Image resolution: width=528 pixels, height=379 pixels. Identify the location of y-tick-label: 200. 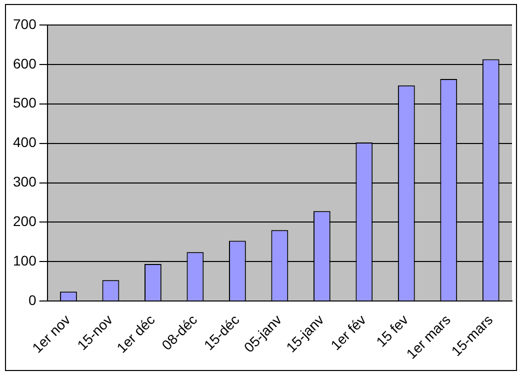
(25, 221).